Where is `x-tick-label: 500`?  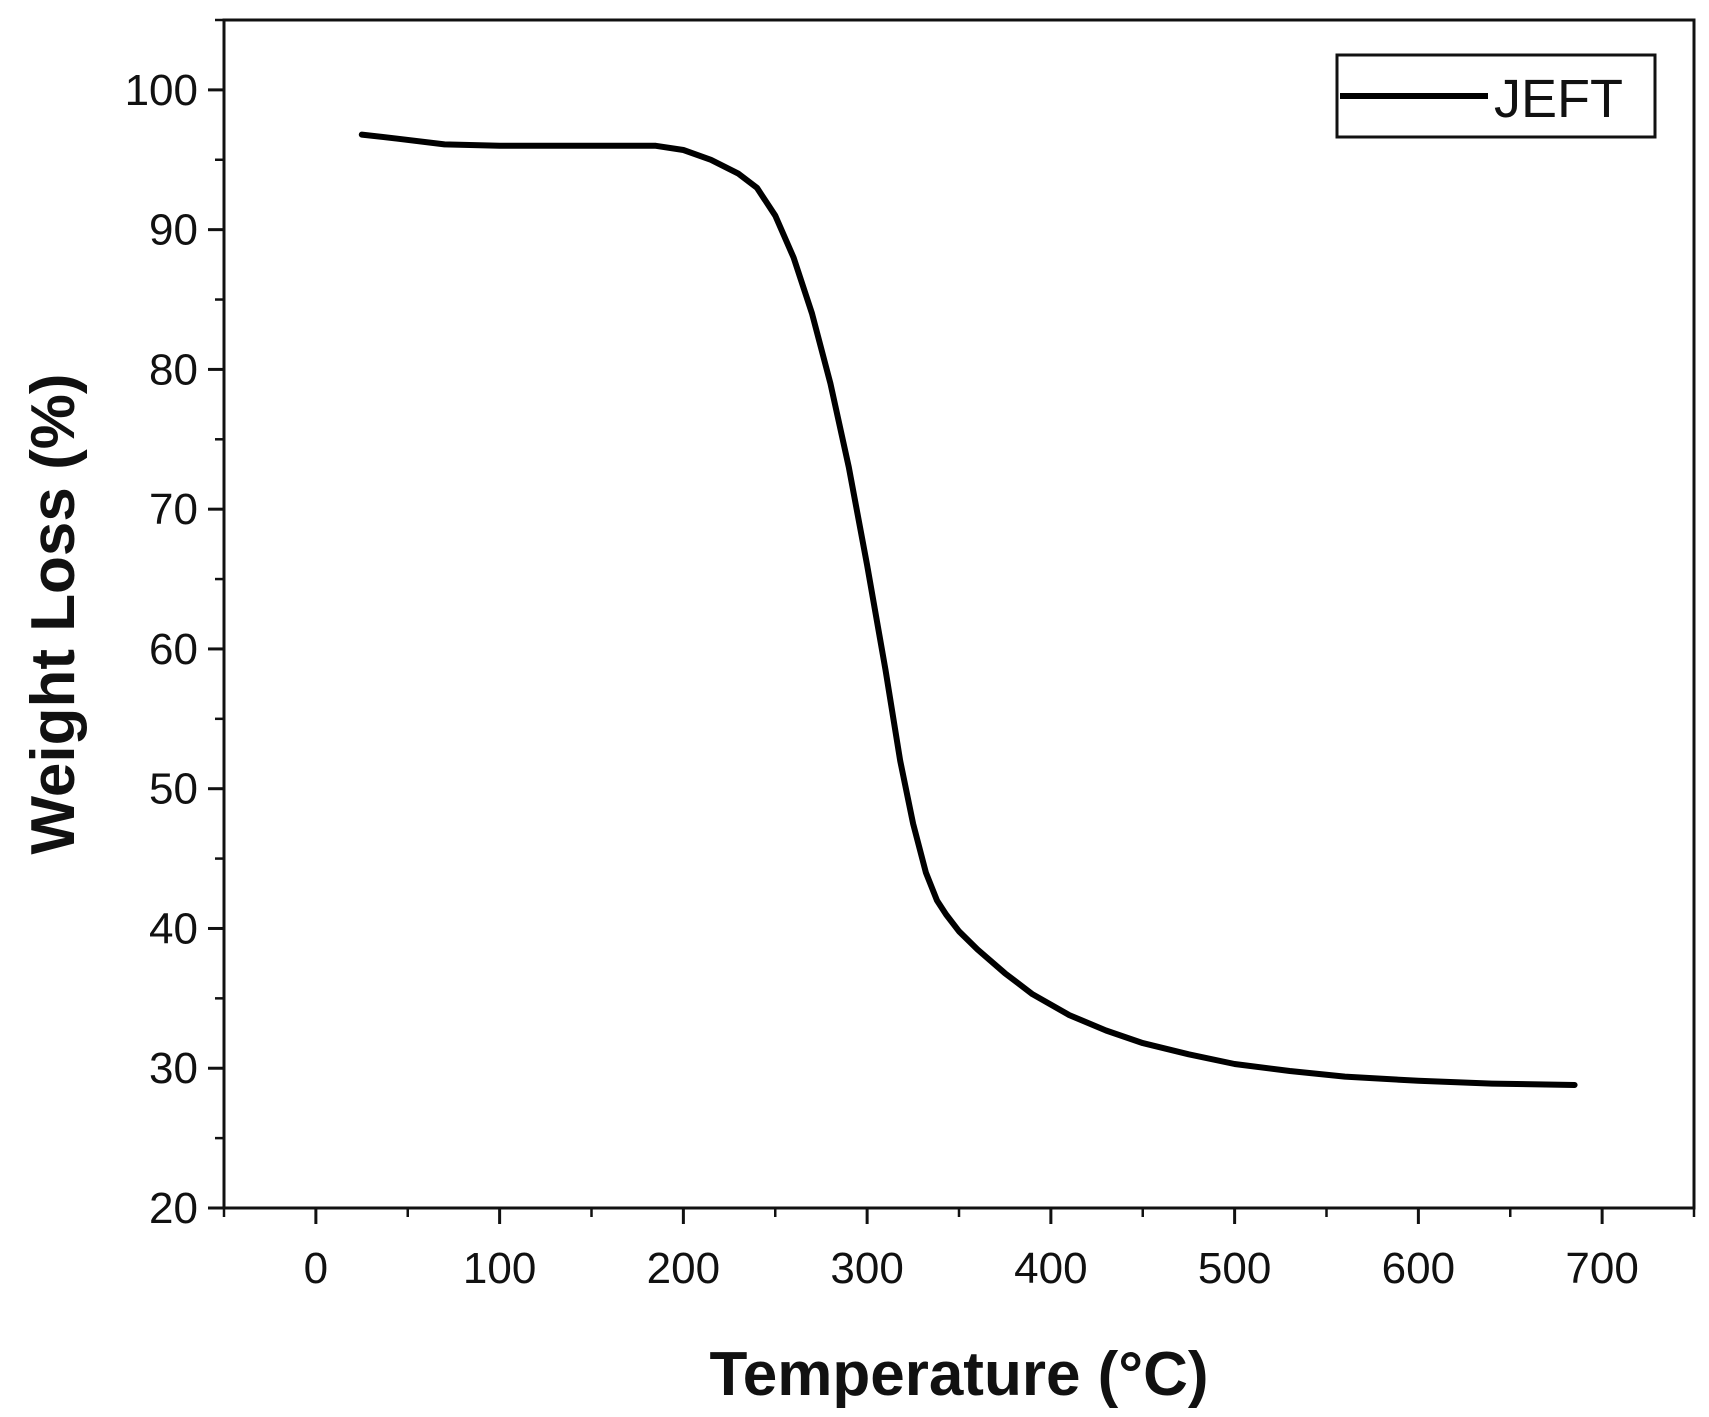
x-tick-label: 500 is located at coordinates (1234, 1268).